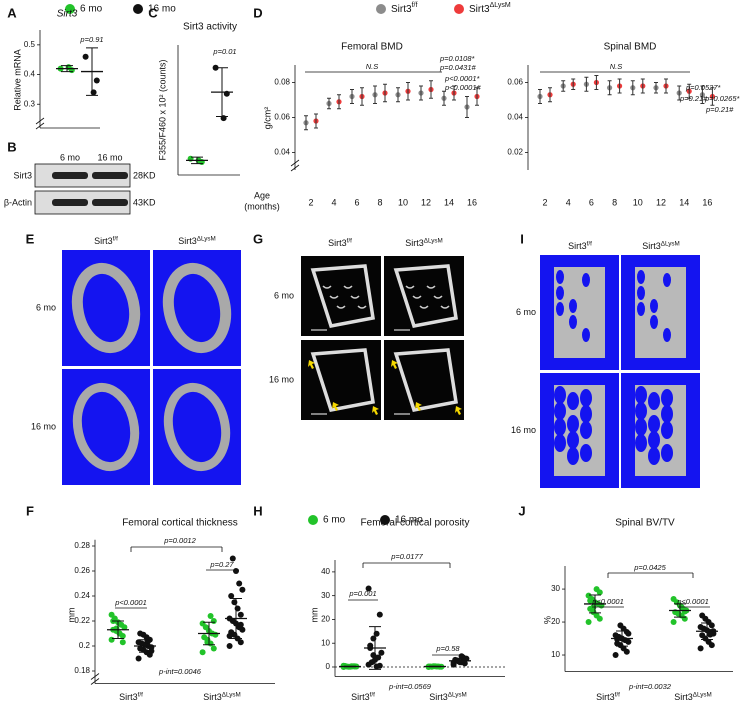 The height and width of the screenshot is (710, 743). I want to click on legend-label: 6 mo, so click(334, 520).